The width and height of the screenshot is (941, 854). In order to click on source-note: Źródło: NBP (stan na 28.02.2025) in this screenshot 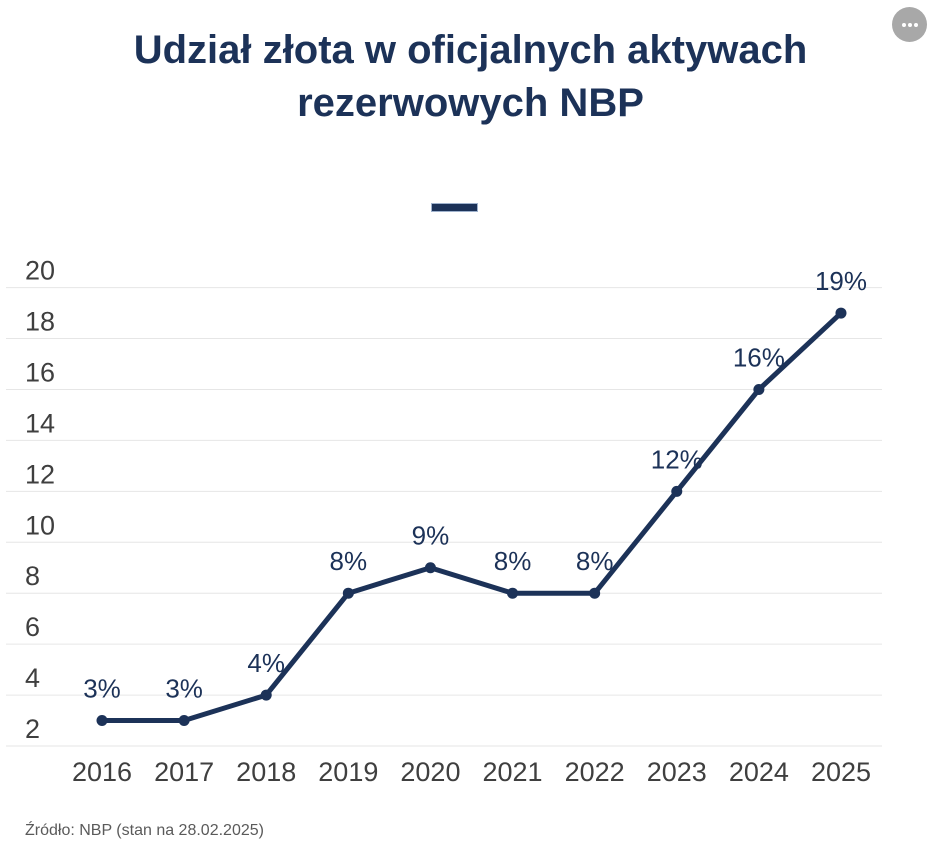, I will do `click(144, 830)`.